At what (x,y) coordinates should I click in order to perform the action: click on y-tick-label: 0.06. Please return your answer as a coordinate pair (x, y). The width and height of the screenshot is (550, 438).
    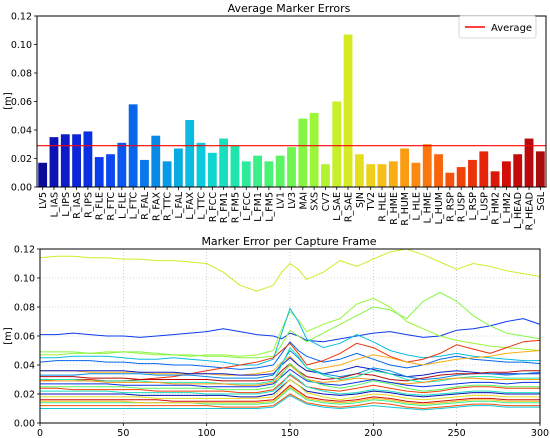
    Looking at the image, I should click on (24, 337).